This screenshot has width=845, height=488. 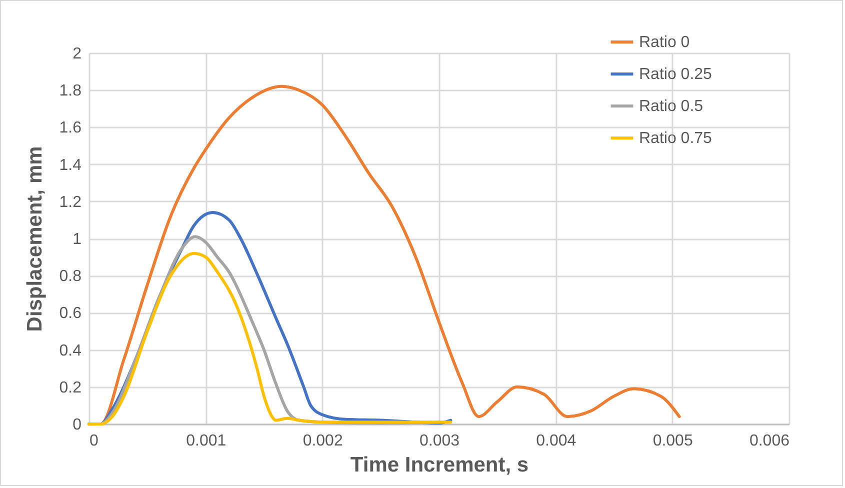 What do you see at coordinates (769, 441) in the screenshot?
I see `x-tick-label: 0.006` at bounding box center [769, 441].